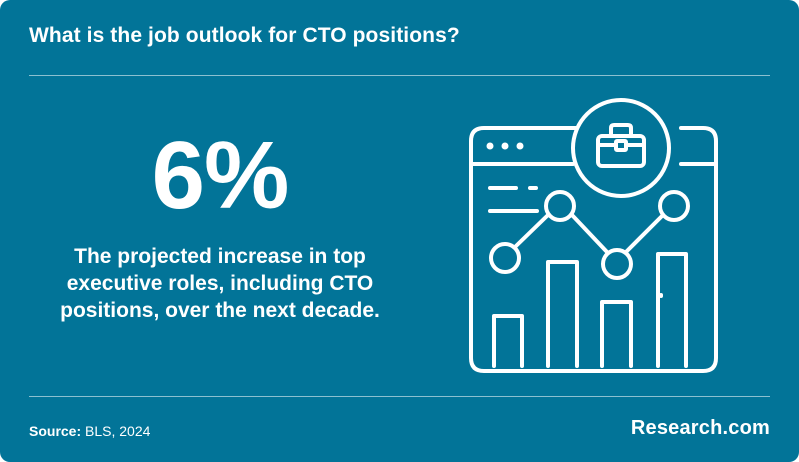  I want to click on footer-divider, so click(399, 396).